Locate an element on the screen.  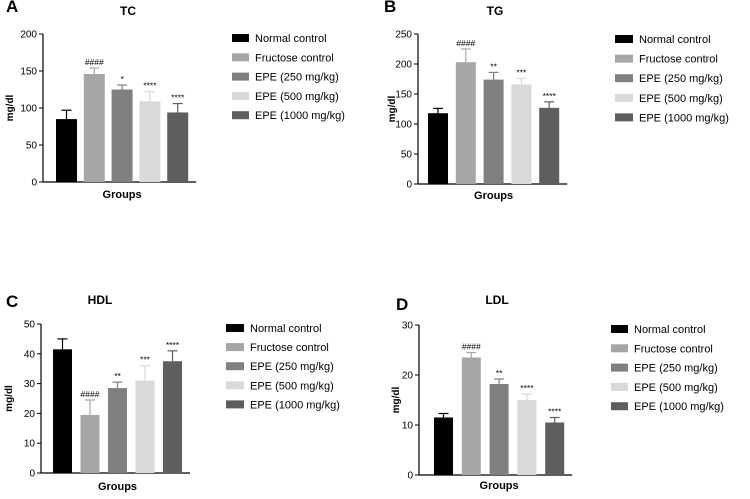
significance-label-hdl-2: #### is located at coordinates (90, 394).